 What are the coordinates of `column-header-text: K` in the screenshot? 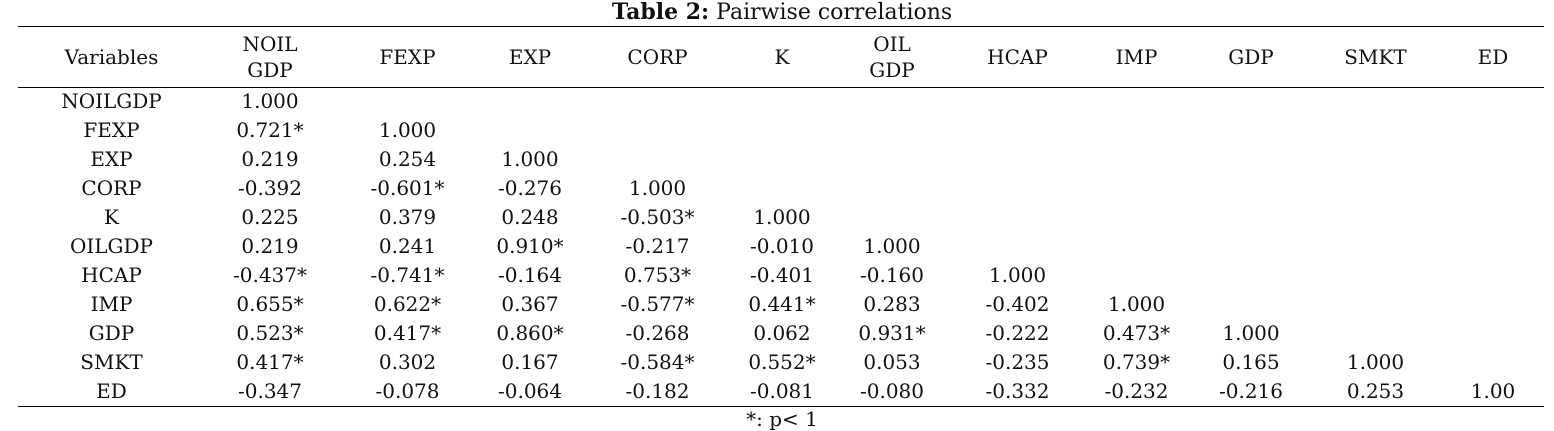 It's located at (782, 57).